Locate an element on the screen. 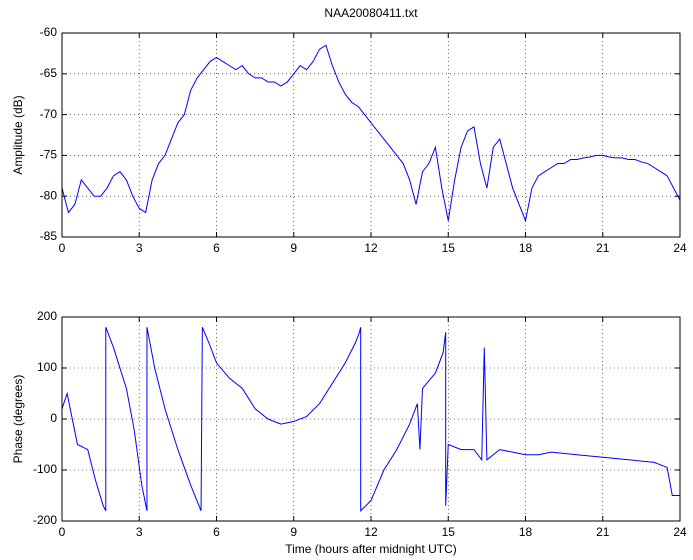  y-tick-label: -75 is located at coordinates (49, 155).